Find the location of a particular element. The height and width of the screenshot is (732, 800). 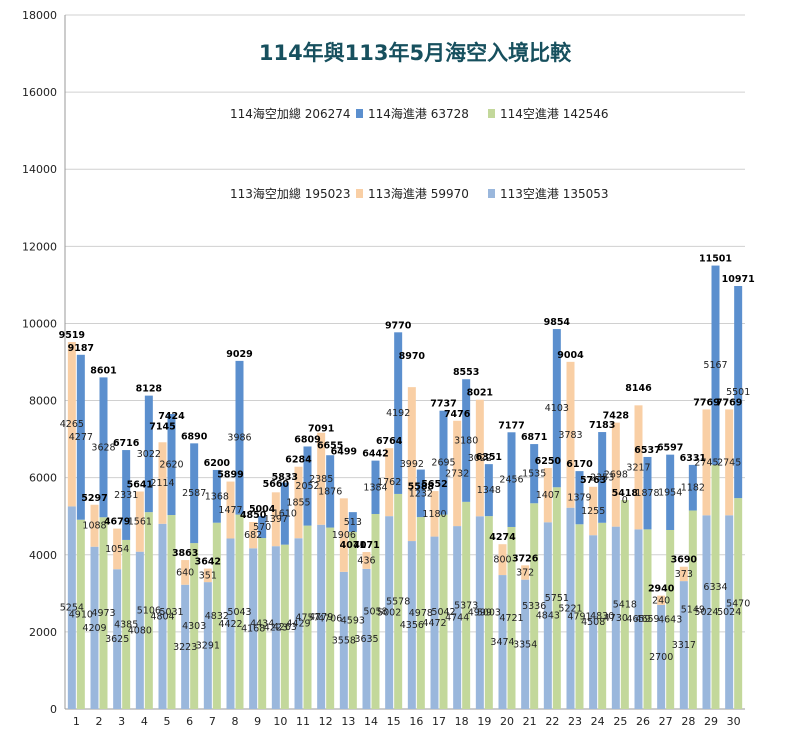

data-label: 2698 is located at coordinates (616, 475).